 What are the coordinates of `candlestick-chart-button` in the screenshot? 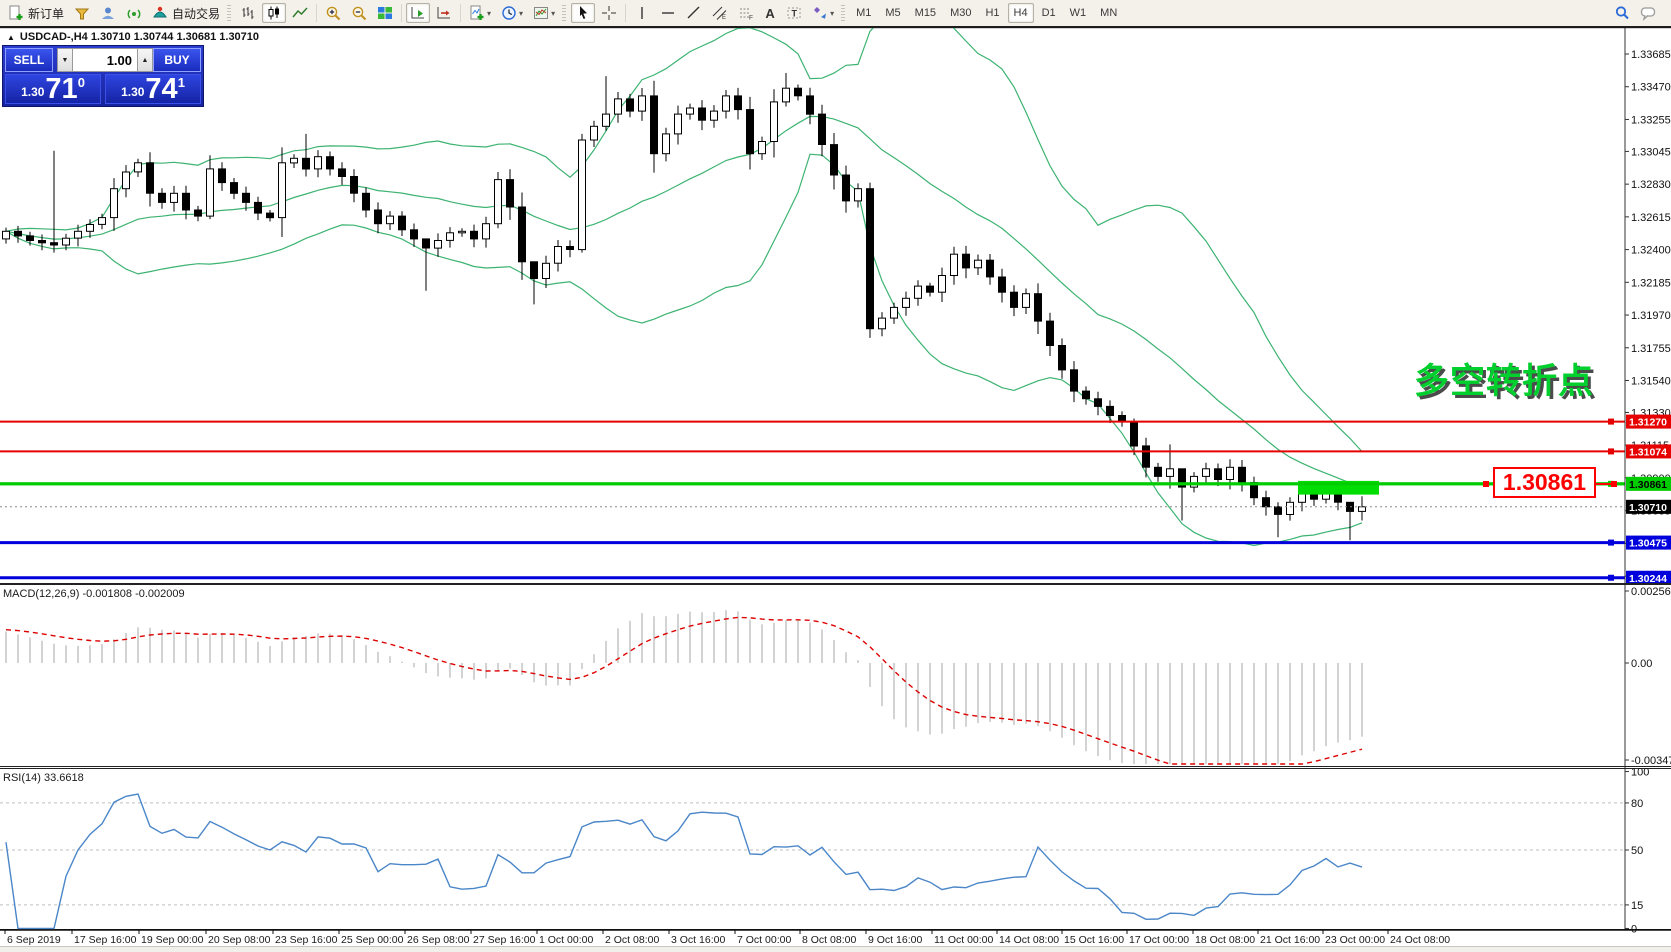 It's located at (274, 13).